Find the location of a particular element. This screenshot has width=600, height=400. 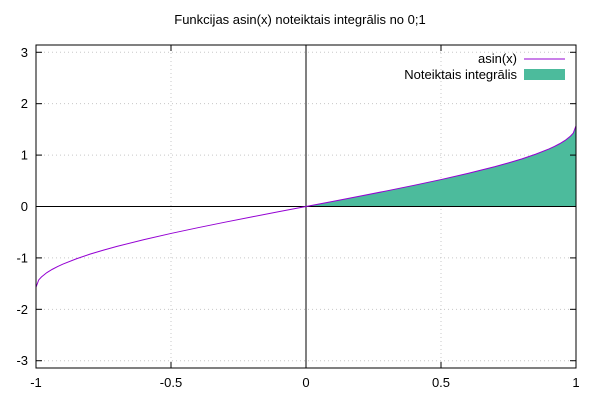

y-tick-label: -1 is located at coordinates (22, 257).